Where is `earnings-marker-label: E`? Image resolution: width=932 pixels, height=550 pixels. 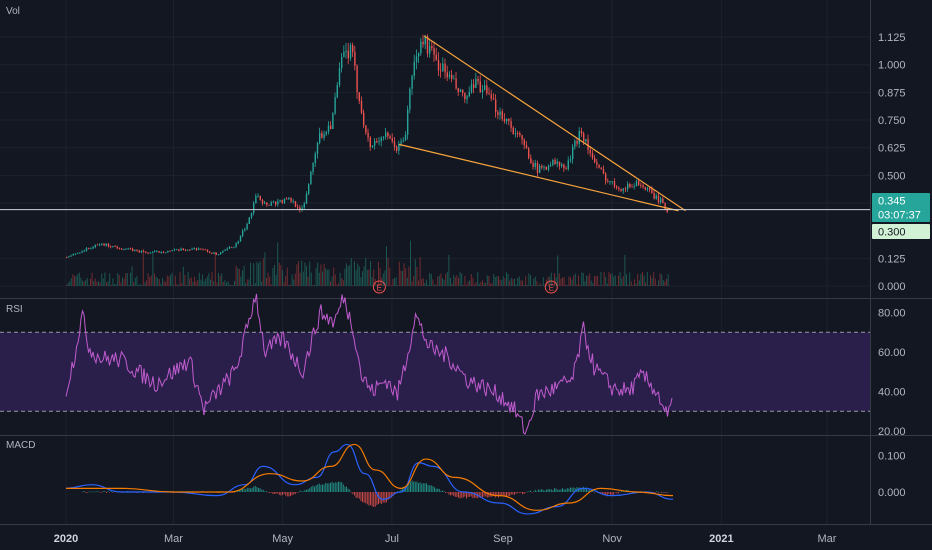 earnings-marker-label: E is located at coordinates (551, 288).